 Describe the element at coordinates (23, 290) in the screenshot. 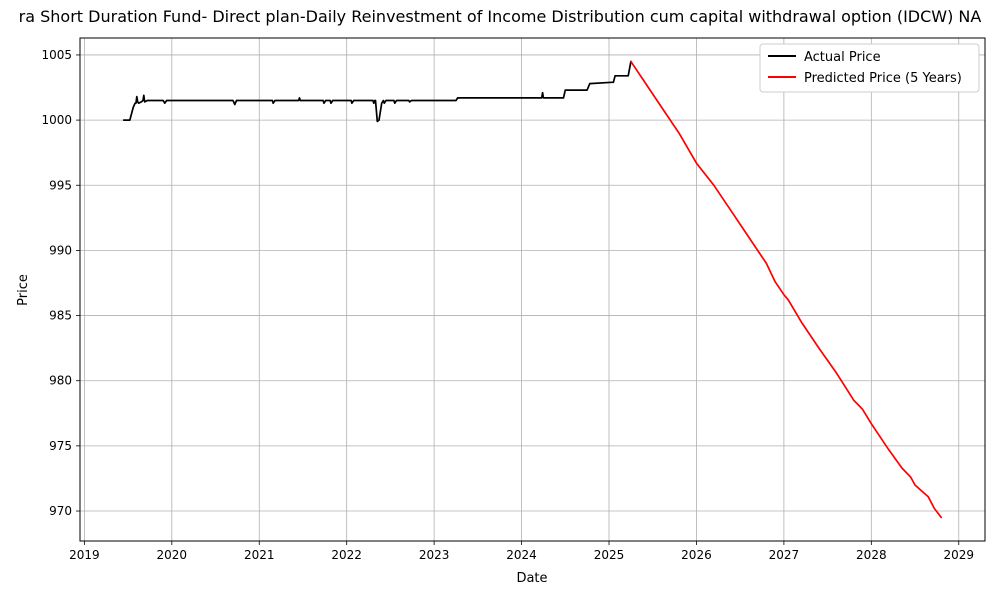

I see `y-axis-label: Price` at that location.